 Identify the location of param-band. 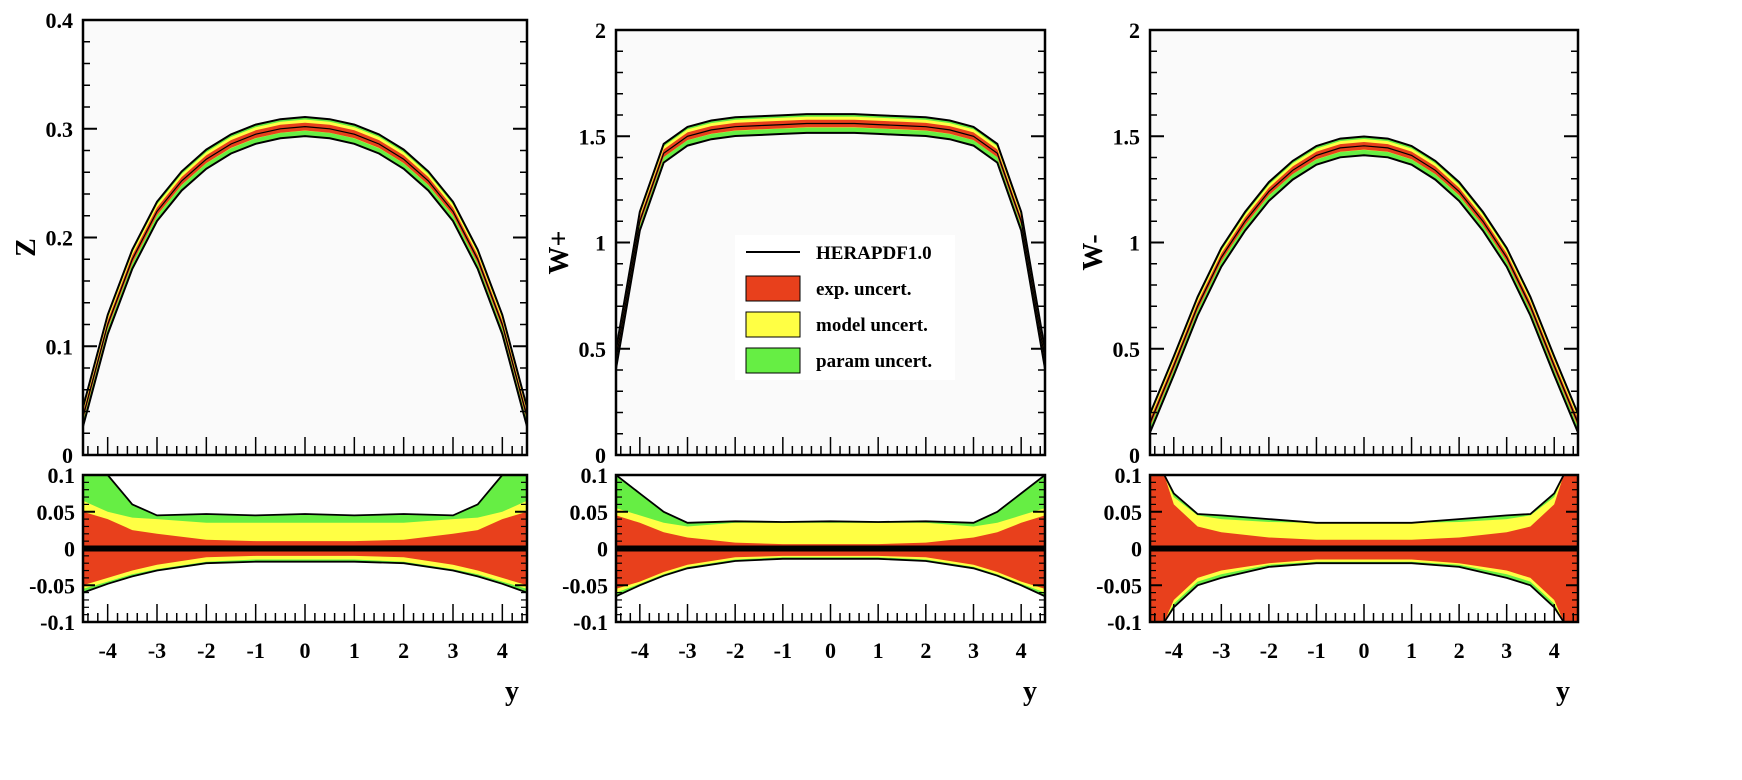
(1364, 284).